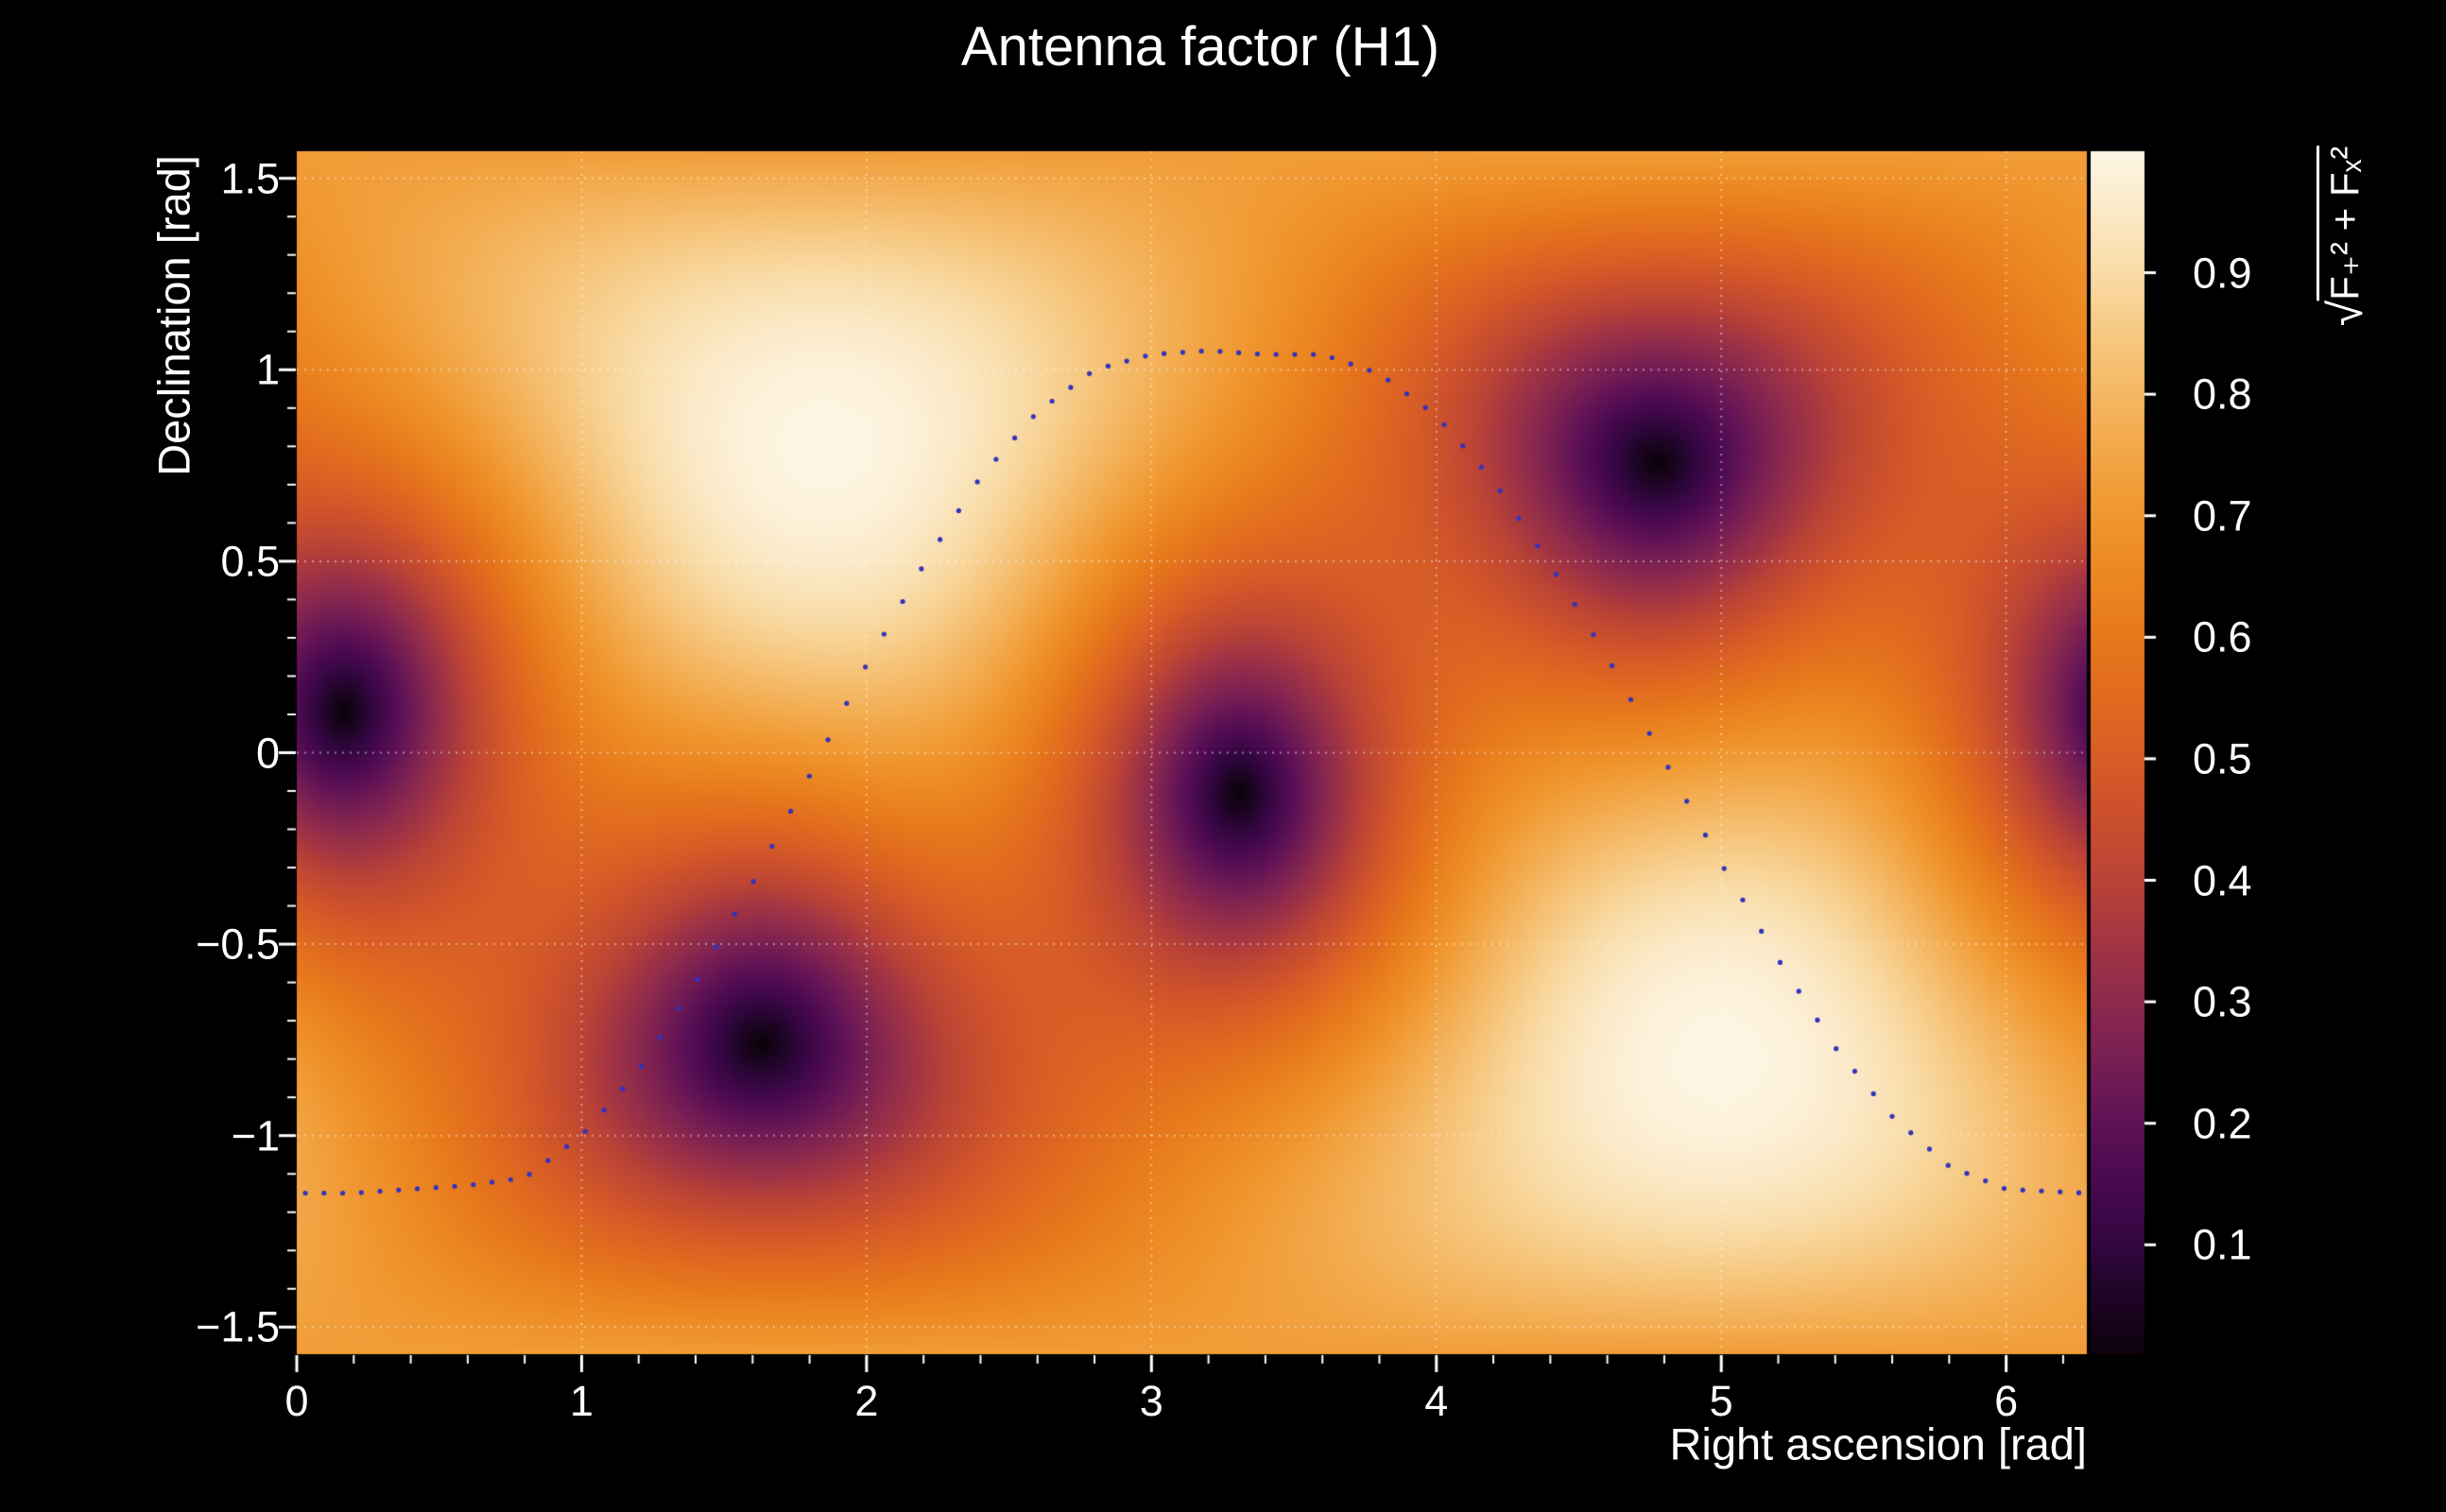 The height and width of the screenshot is (1512, 2446). Describe the element at coordinates (2345, 313) in the screenshot. I see `sqrt-radical-sign: √` at that location.